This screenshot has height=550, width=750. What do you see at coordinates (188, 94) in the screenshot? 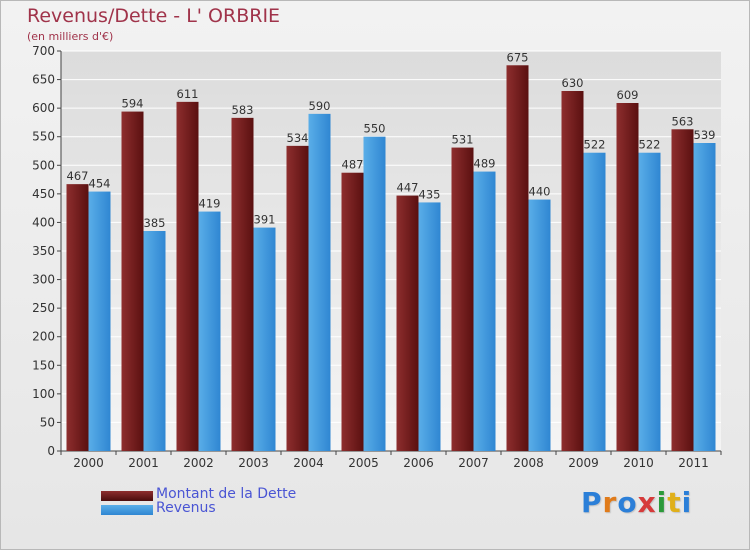
I see `data-label: 611` at bounding box center [188, 94].